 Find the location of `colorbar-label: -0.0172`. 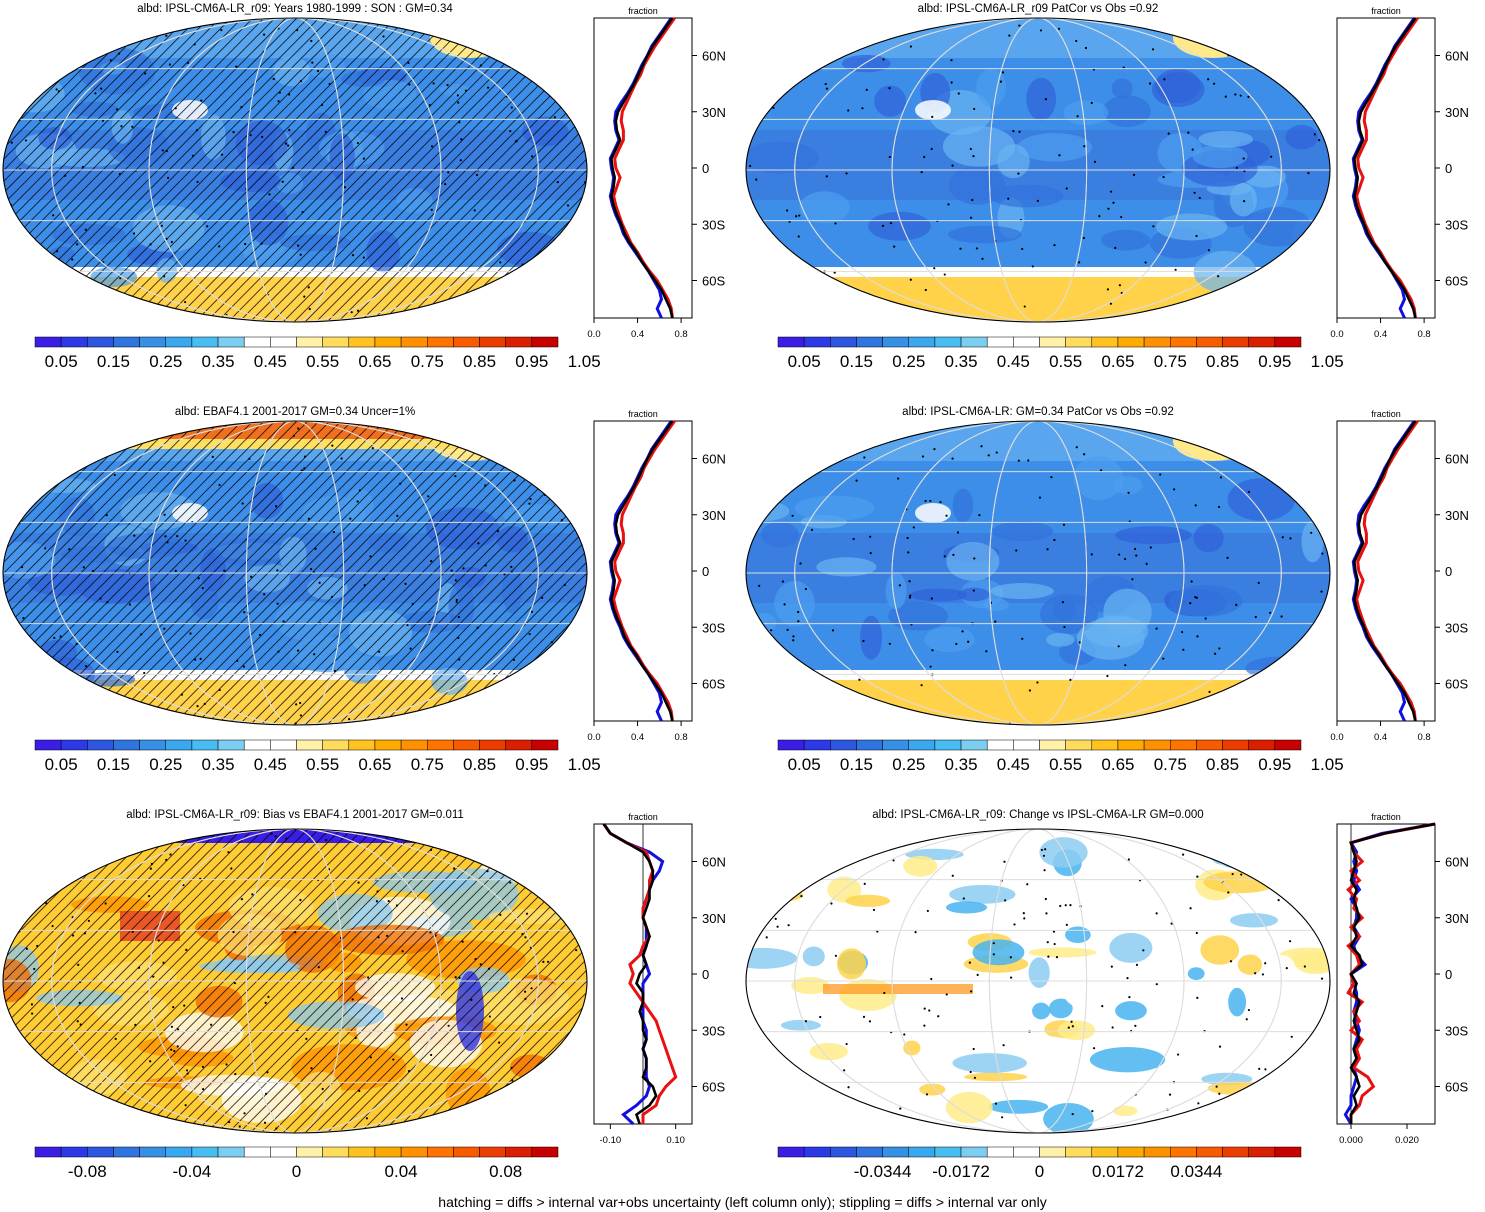

colorbar-label: -0.0172 is located at coordinates (961, 1171).